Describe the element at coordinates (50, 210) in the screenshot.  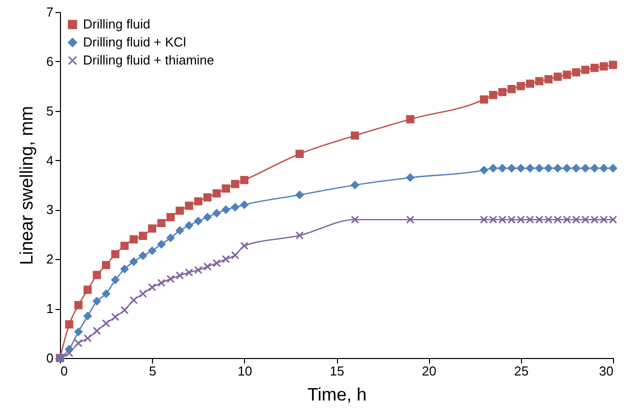
I see `y-tick-label: 3` at that location.